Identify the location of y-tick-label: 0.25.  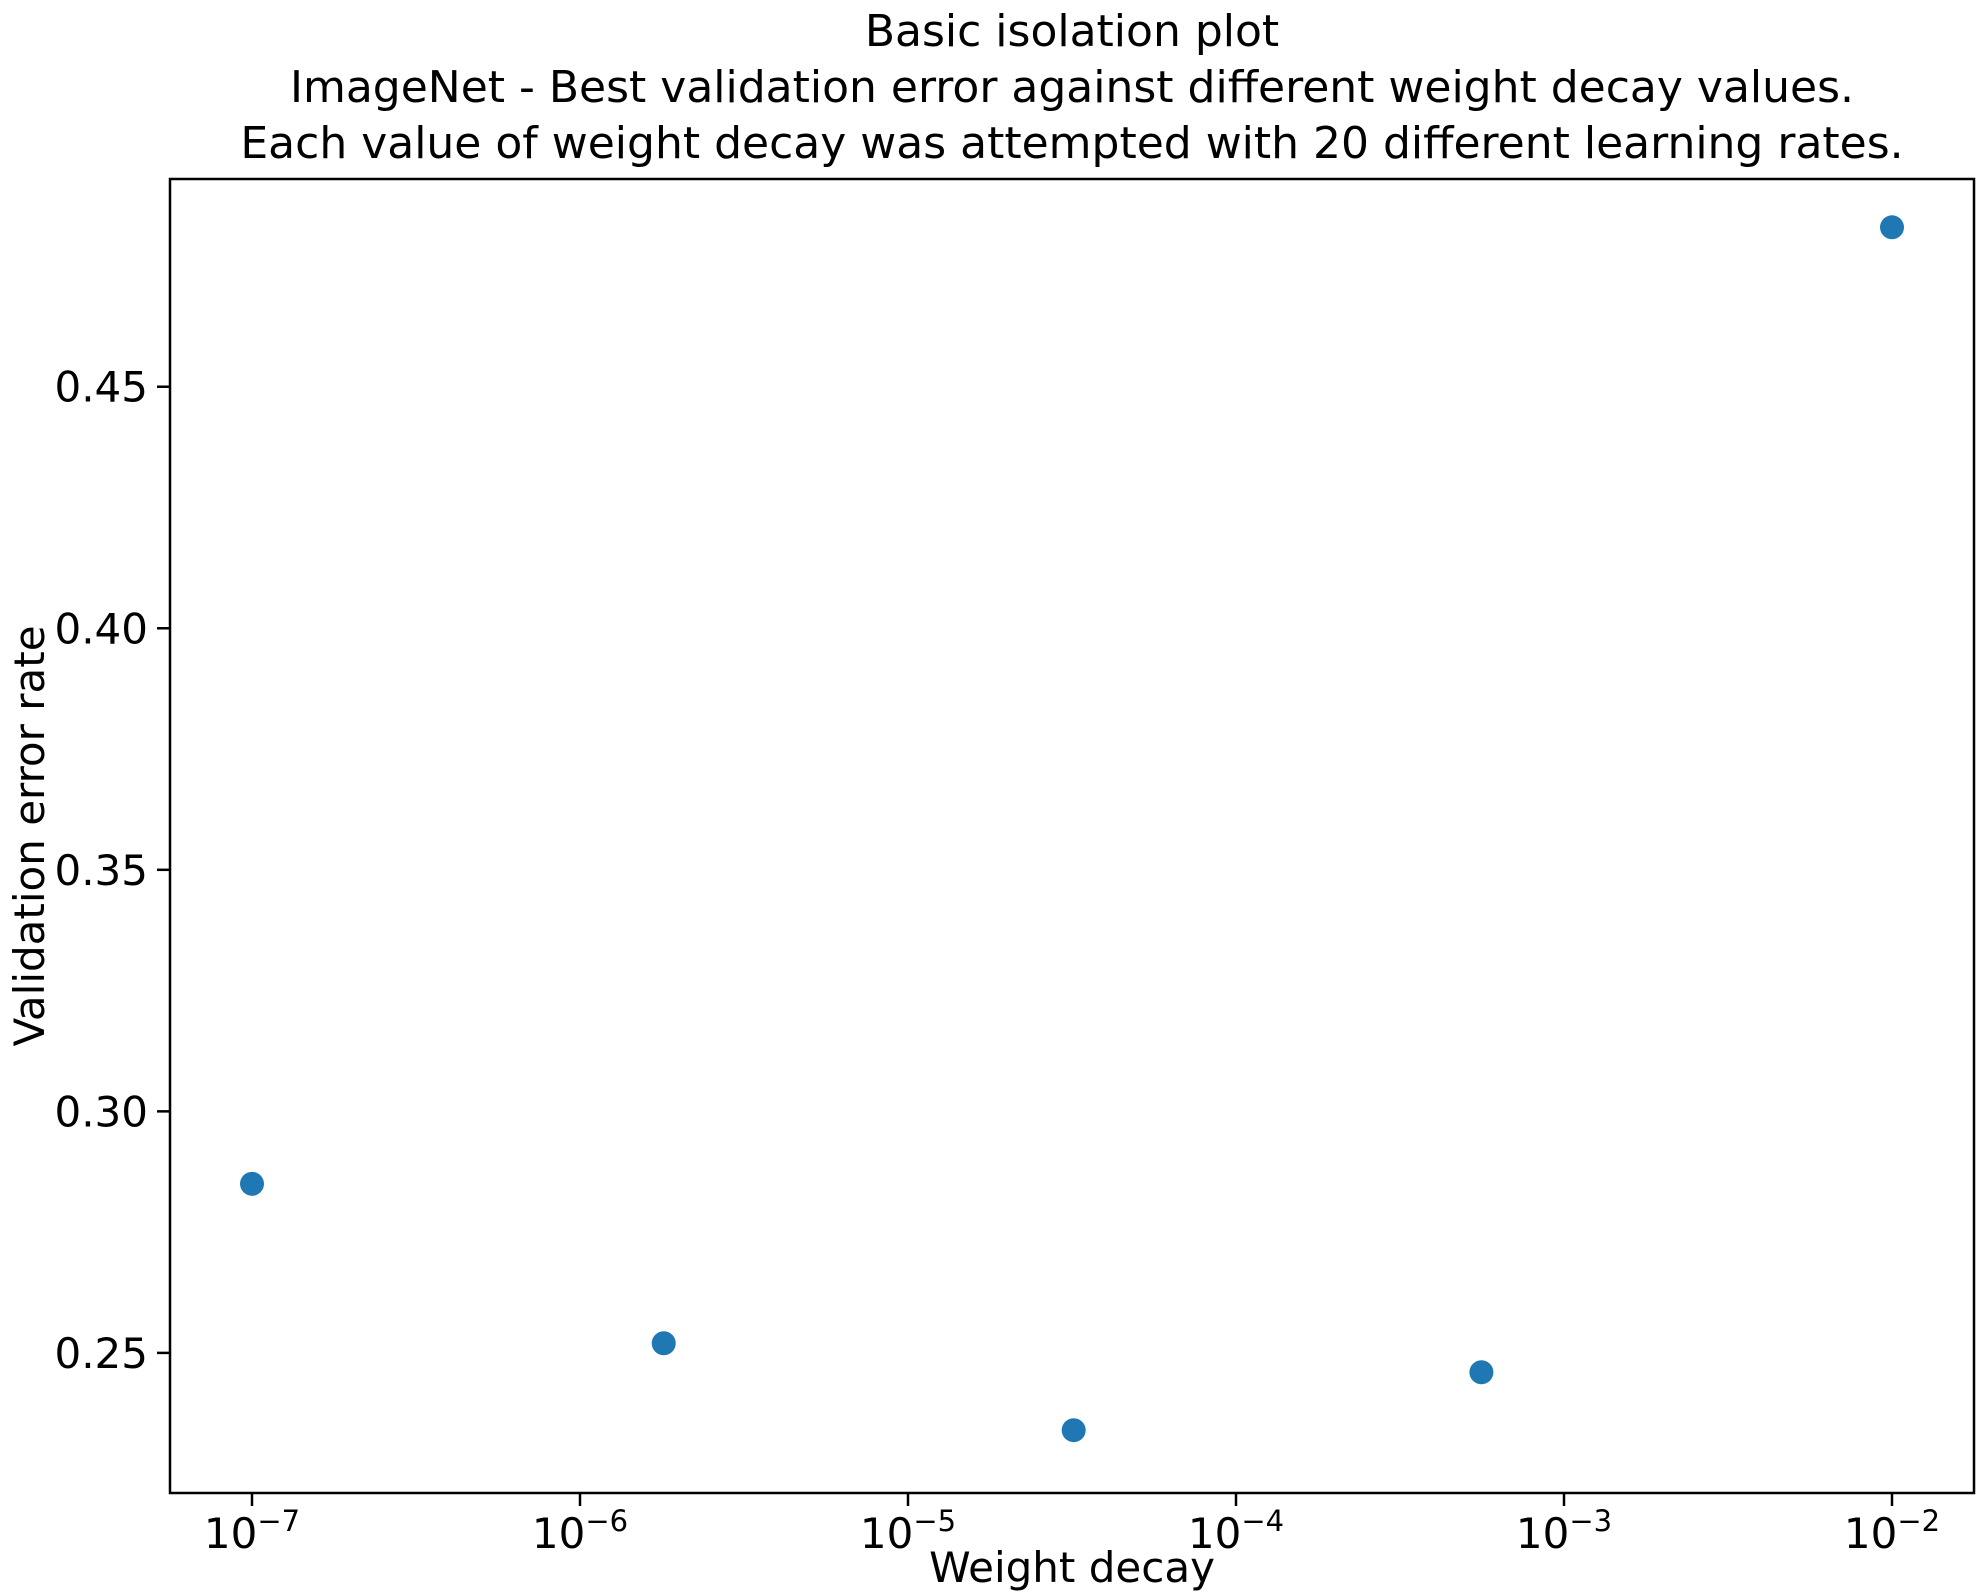
(101, 1353).